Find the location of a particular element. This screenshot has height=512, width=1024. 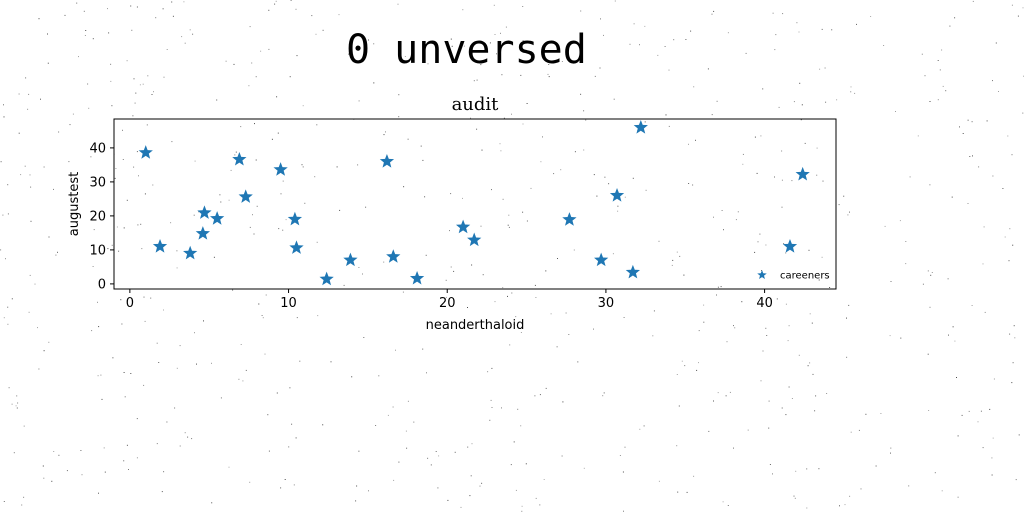

y-tick-label: 20 is located at coordinates (97, 216).